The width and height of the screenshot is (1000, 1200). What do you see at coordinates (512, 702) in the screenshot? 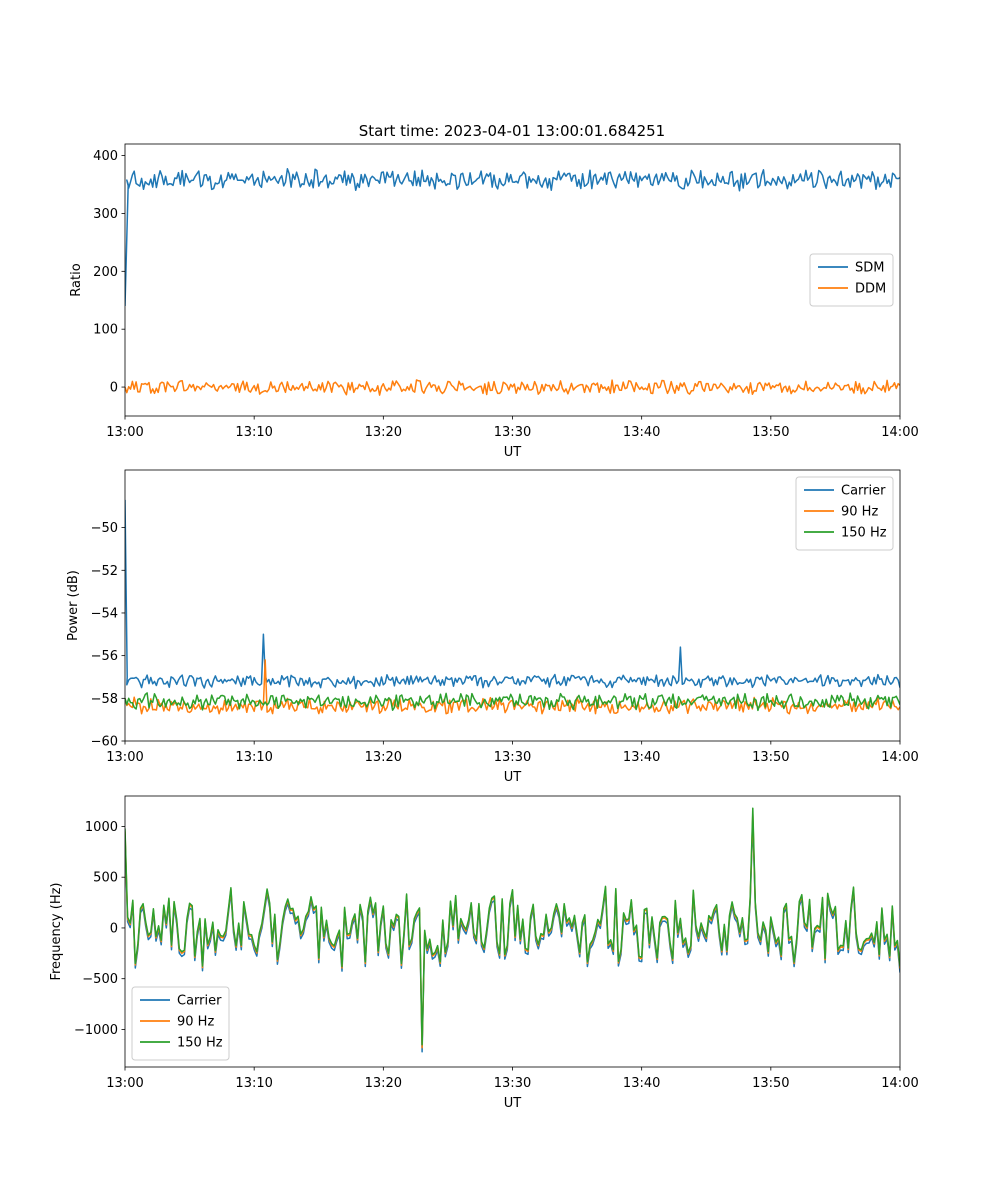
I see `series-line-150-hz` at bounding box center [512, 702].